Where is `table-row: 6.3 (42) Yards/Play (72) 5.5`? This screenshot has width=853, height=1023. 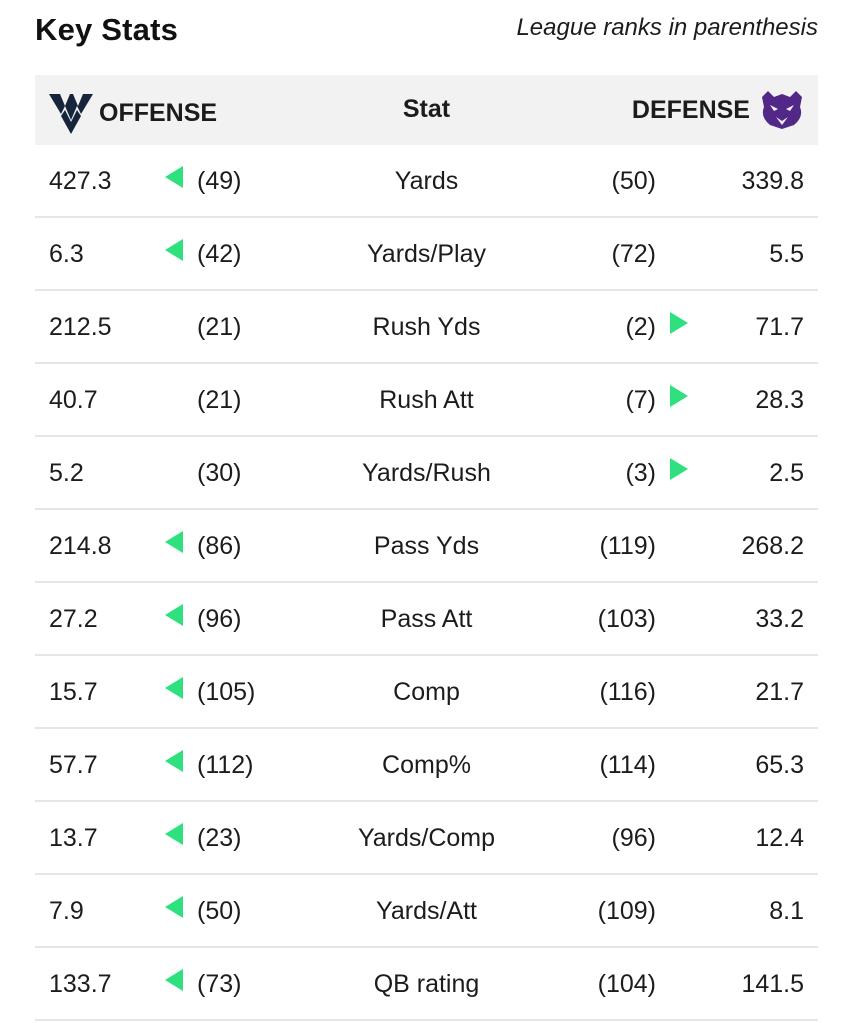 table-row: 6.3 (42) Yards/Play (72) 5.5 is located at coordinates (426, 254).